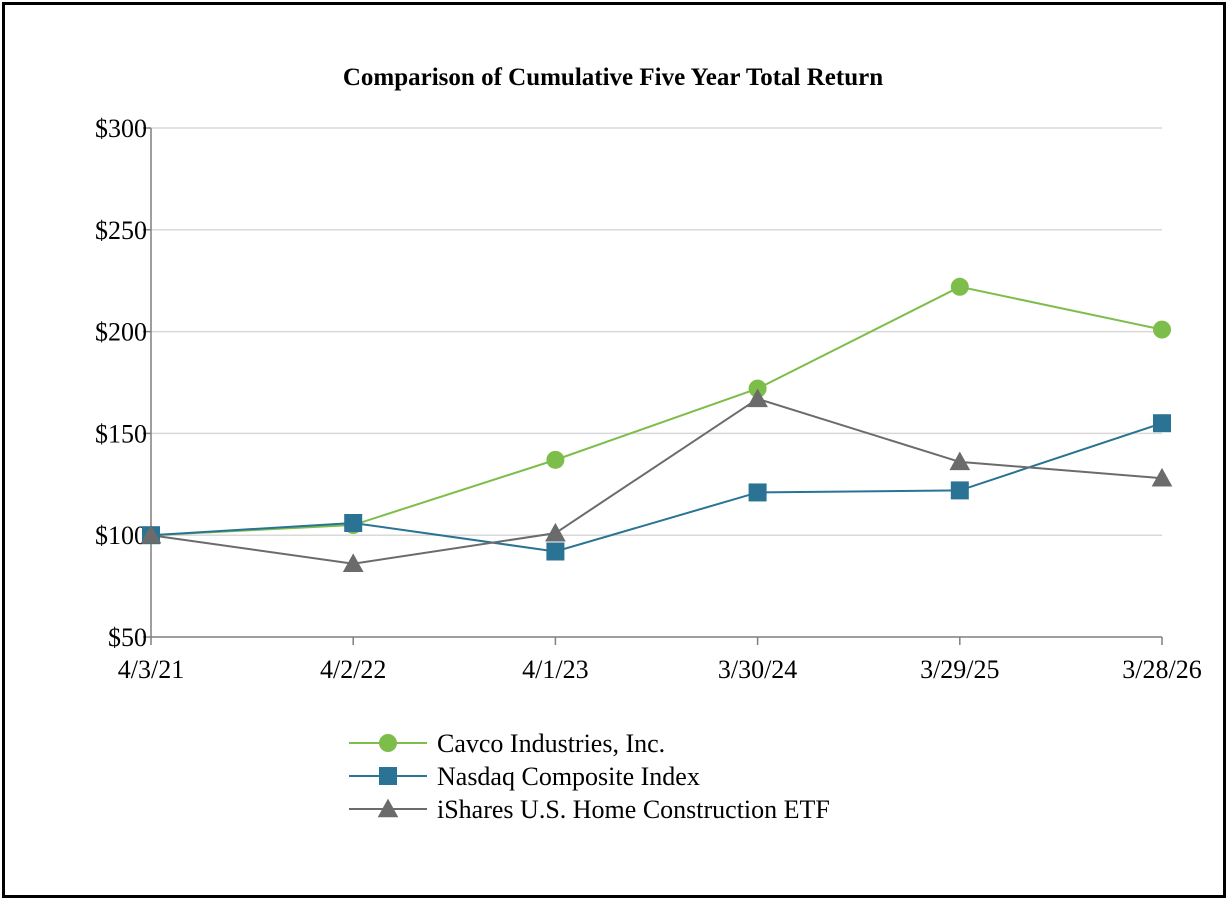  I want to click on y-tick-label: $250, so click(121, 230).